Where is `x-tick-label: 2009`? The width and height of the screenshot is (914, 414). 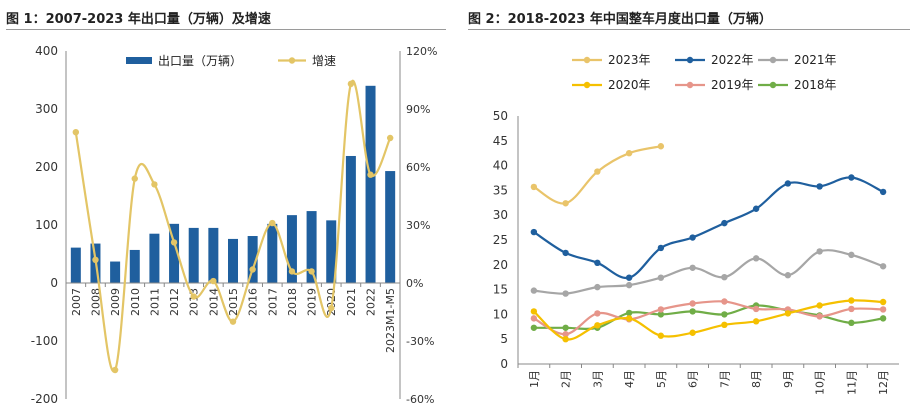
x-tick-label: 2009 is located at coordinates (115, 302).